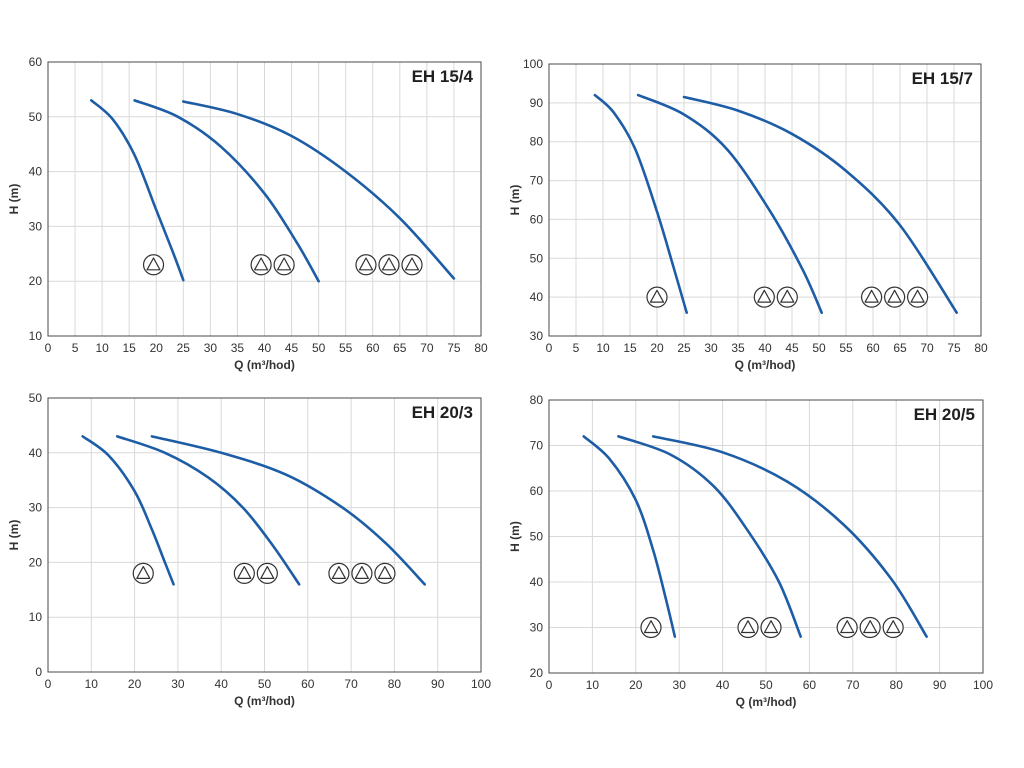 This screenshot has height=768, width=1024. I want to click on y-tick-label: 20, so click(36, 281).